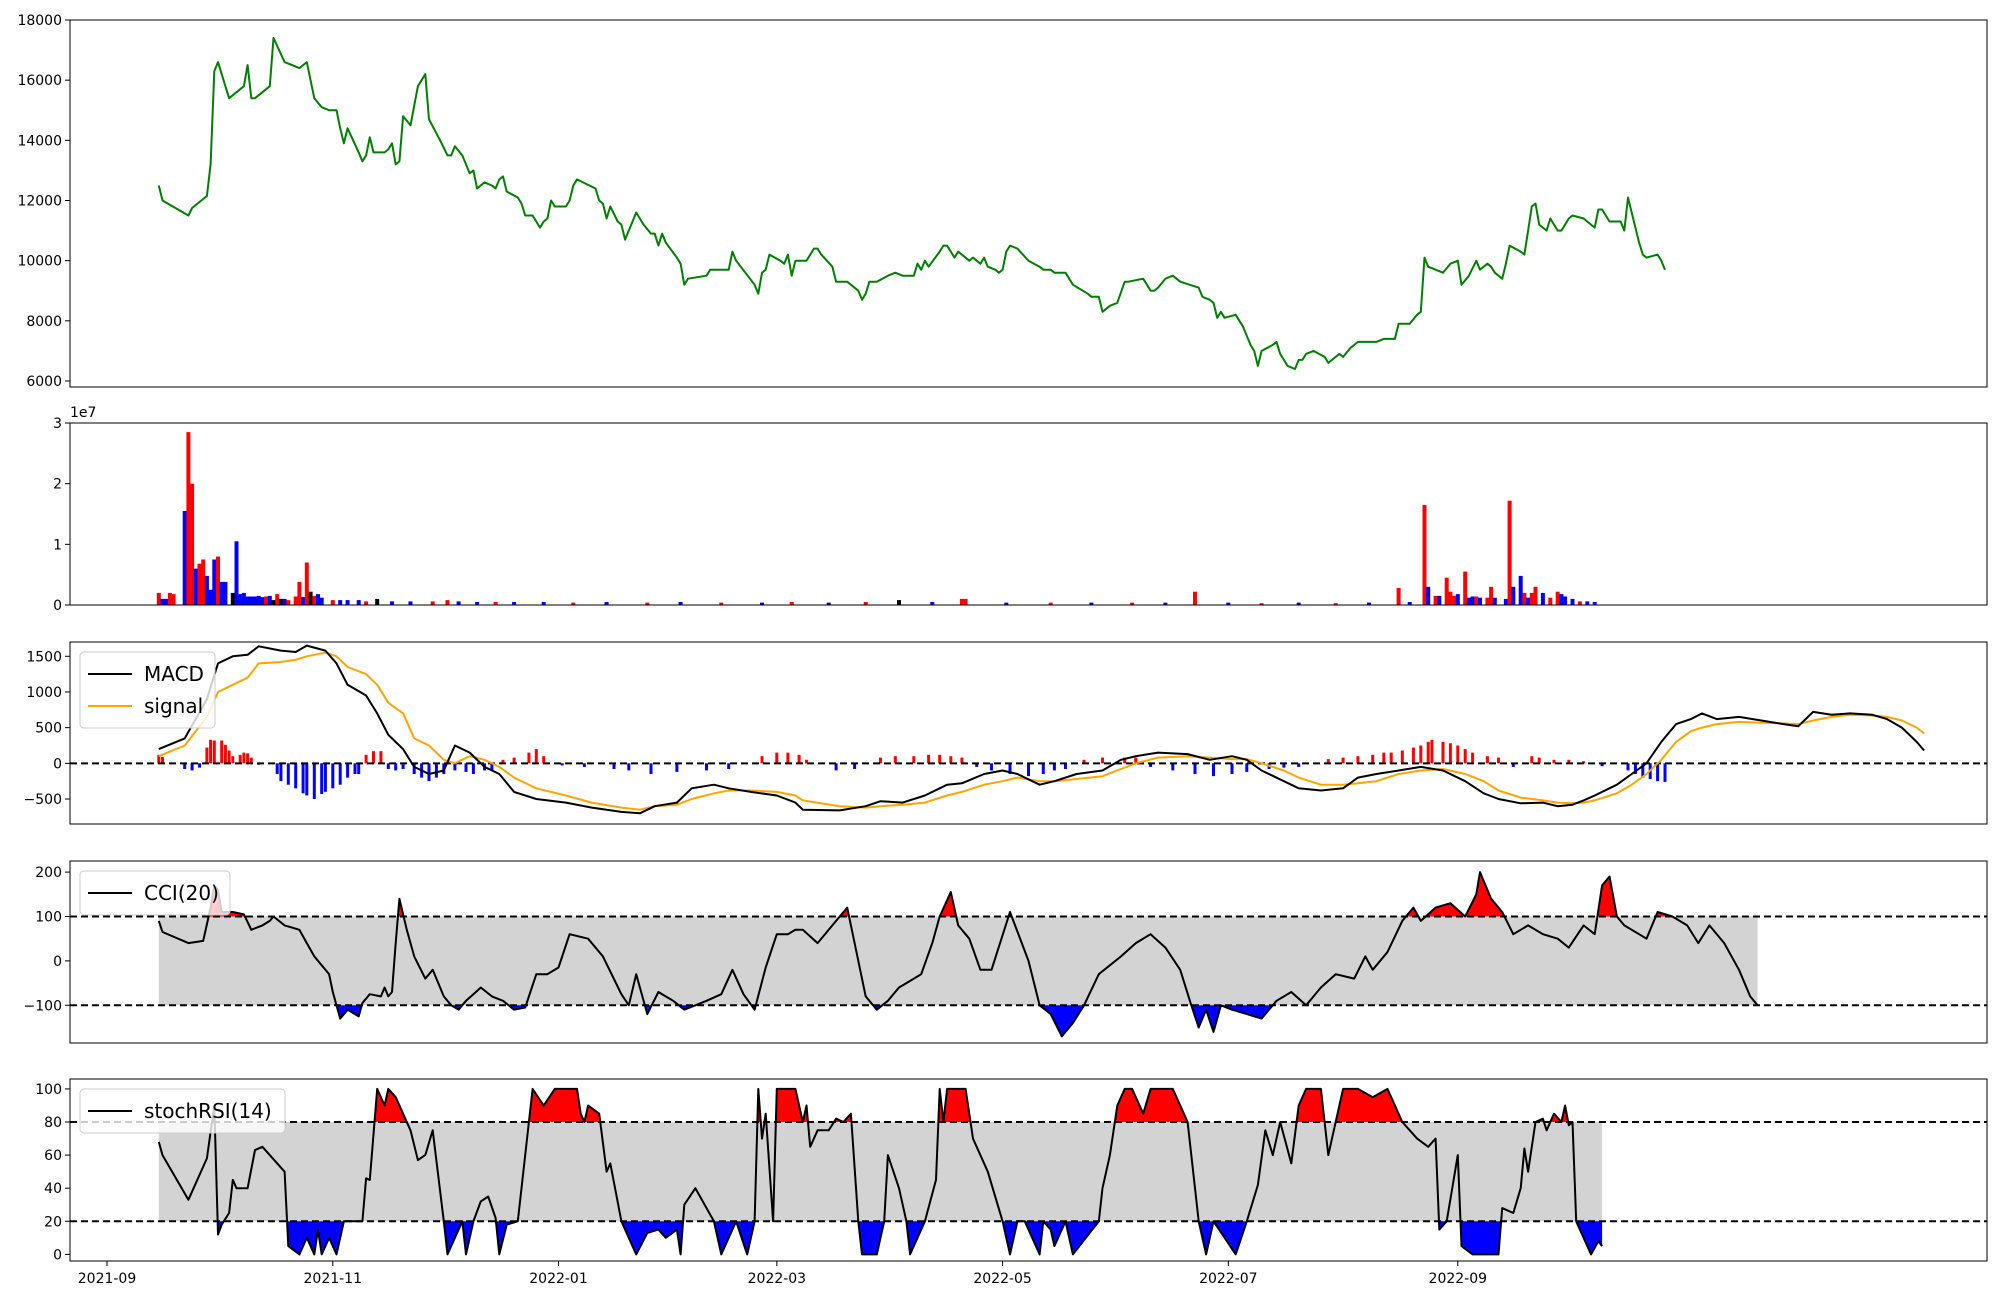 This screenshot has height=1300, width=2000. What do you see at coordinates (181, 893) in the screenshot?
I see `cci-legend-label: CCI(20)` at bounding box center [181, 893].